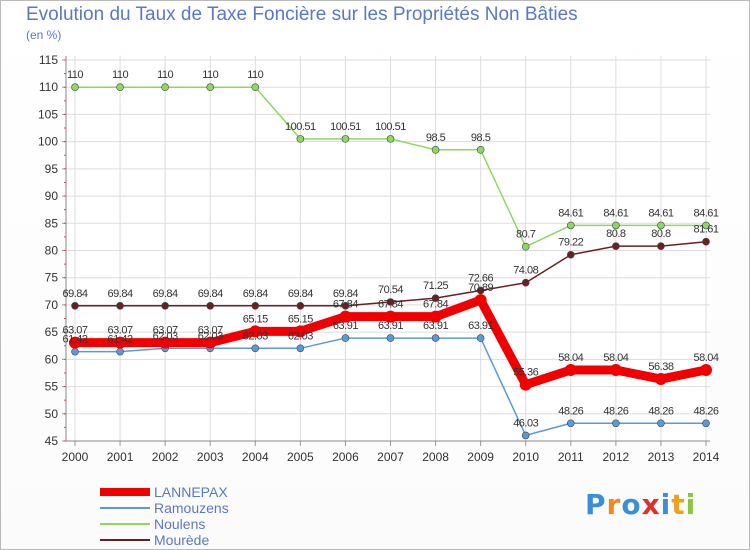  Describe the element at coordinates (390, 457) in the screenshot. I see `x-tick-label: 2007` at that location.